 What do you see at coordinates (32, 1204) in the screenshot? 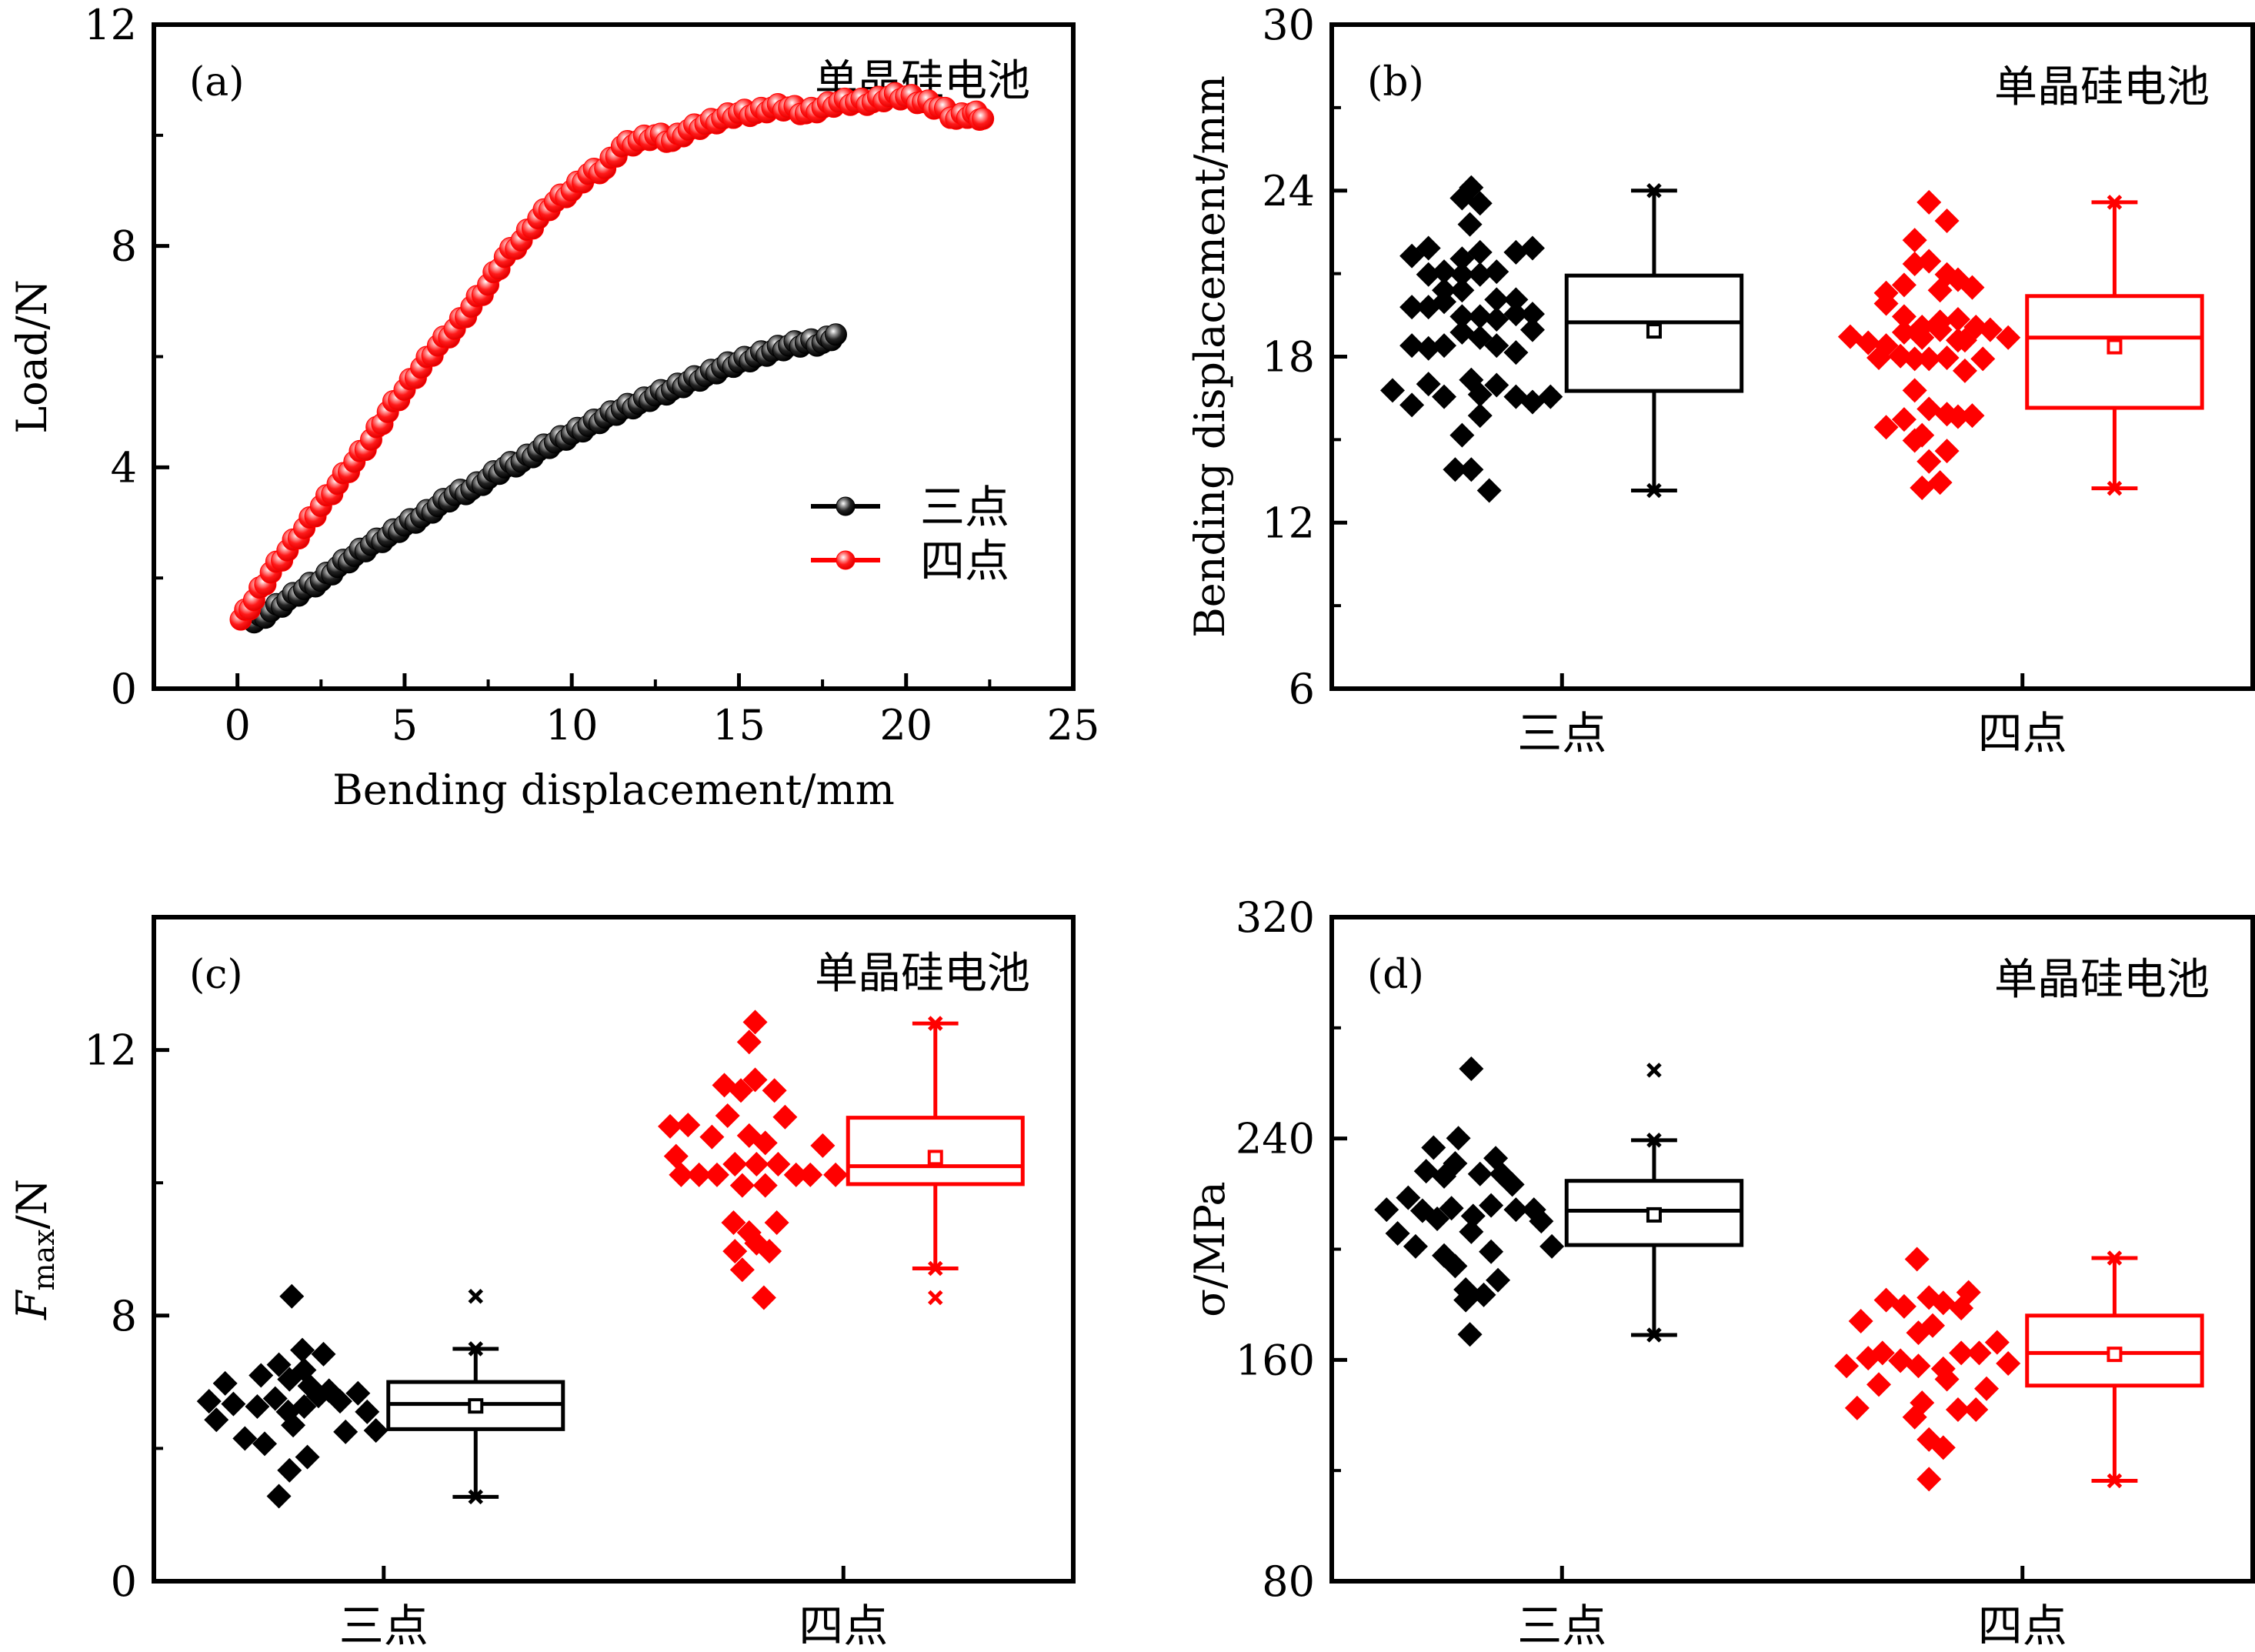
I see `y-axis-unit: /N` at bounding box center [32, 1204].